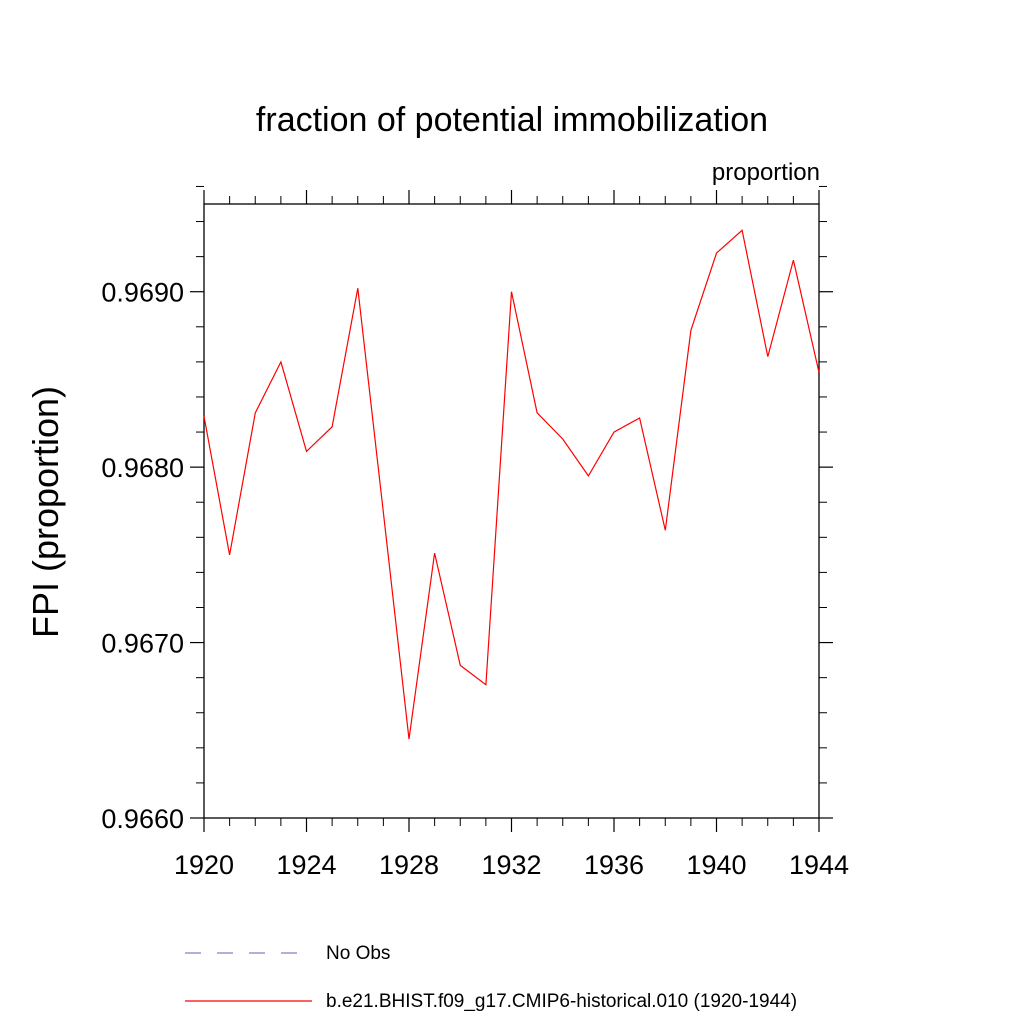 Image resolution: width=1024 pixels, height=1024 pixels. Describe the element at coordinates (819, 865) in the screenshot. I see `x-tick-label: 1944` at that location.